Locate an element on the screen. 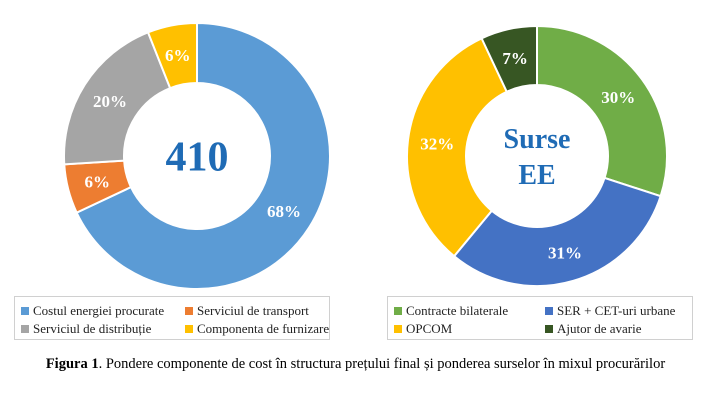  legend-item: SER + CET-uri urbane is located at coordinates (610, 311).